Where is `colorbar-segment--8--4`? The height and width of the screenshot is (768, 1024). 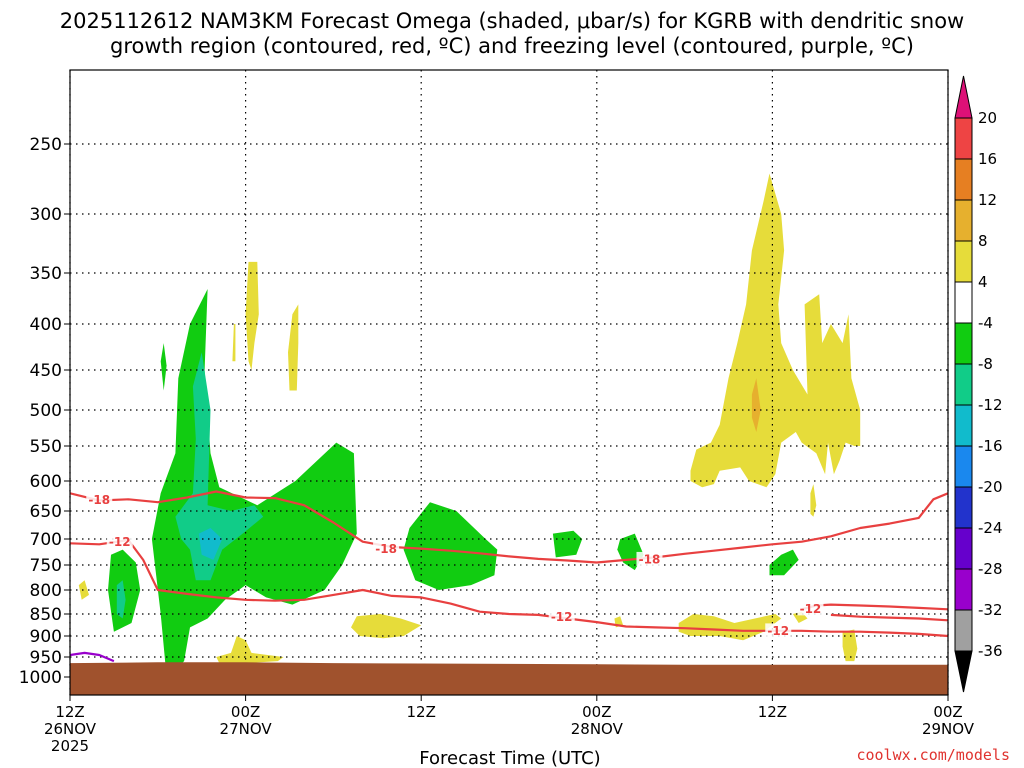 colorbar-segment--8--4 is located at coordinates (963, 343).